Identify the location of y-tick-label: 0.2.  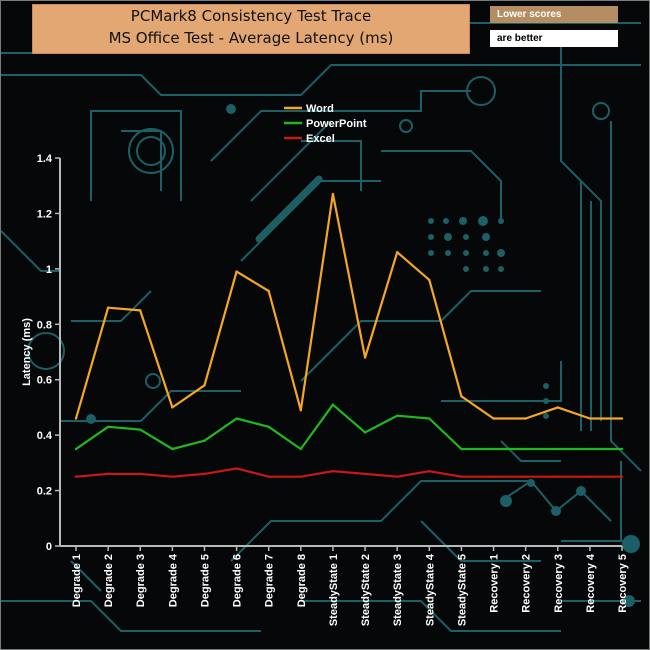
(44, 492).